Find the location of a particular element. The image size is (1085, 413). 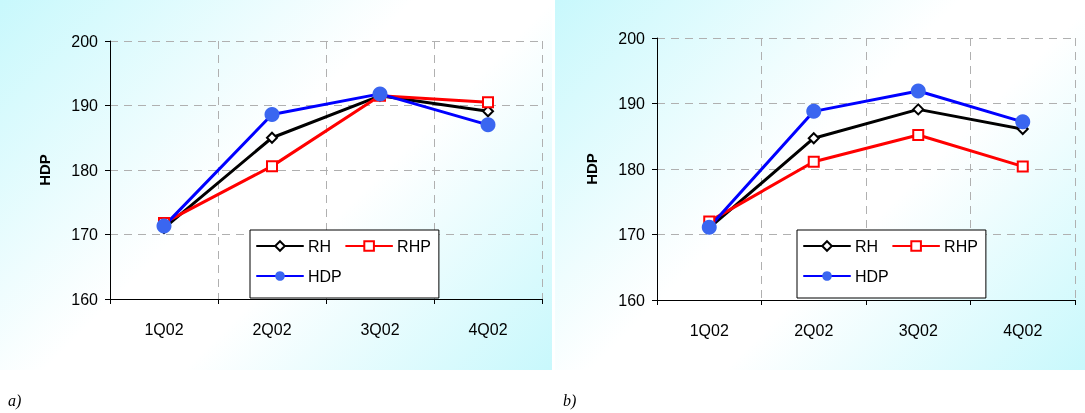

text: a) is located at coordinates (15, 400).